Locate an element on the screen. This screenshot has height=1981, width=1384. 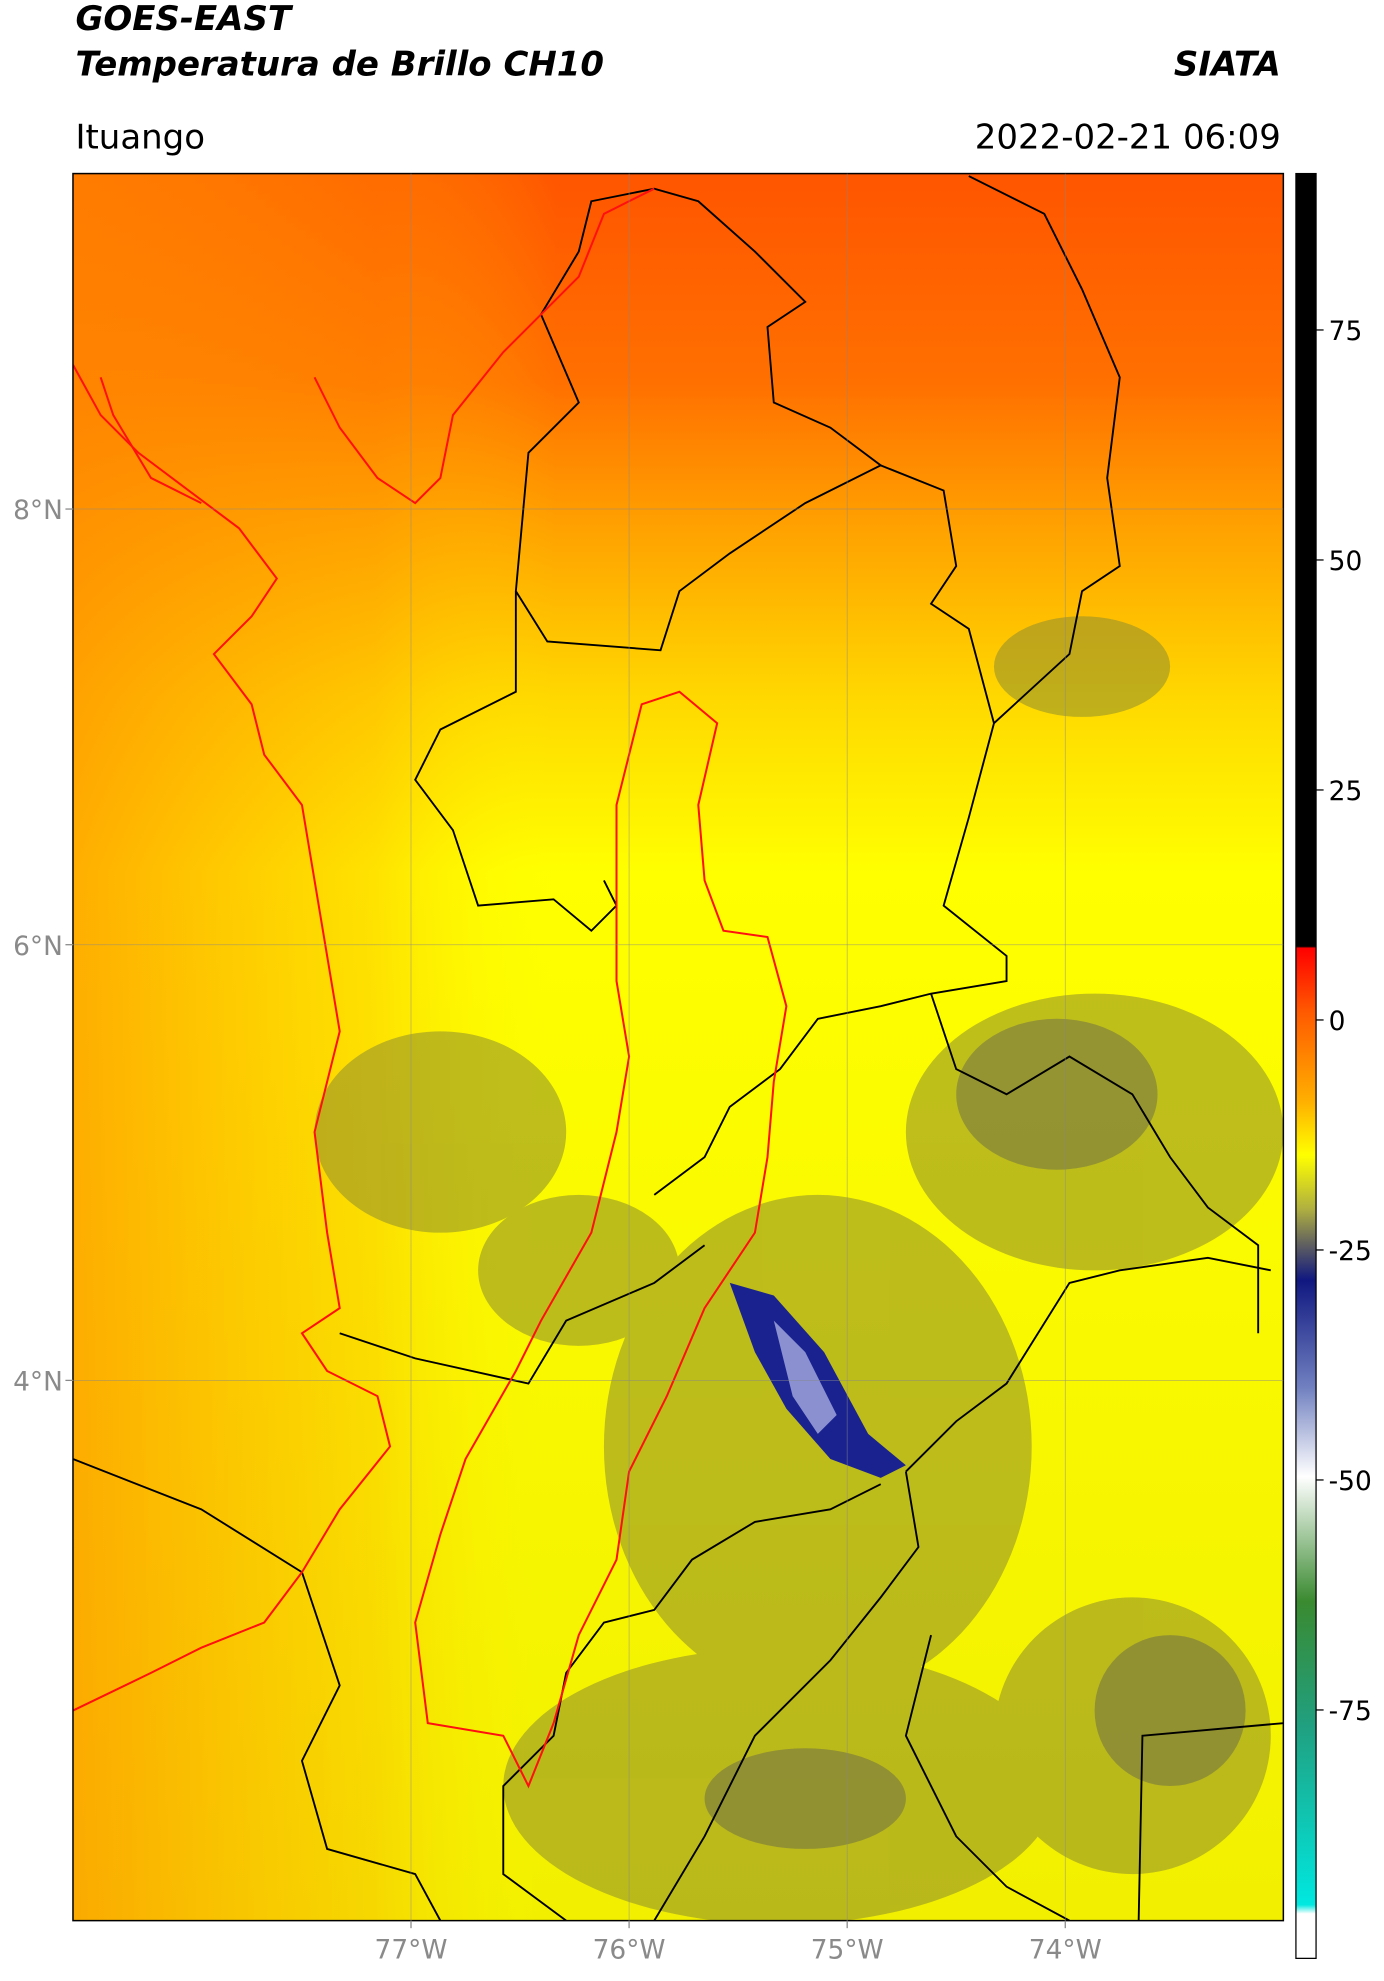
y-tick-label: 4°N is located at coordinates (38, 1381).